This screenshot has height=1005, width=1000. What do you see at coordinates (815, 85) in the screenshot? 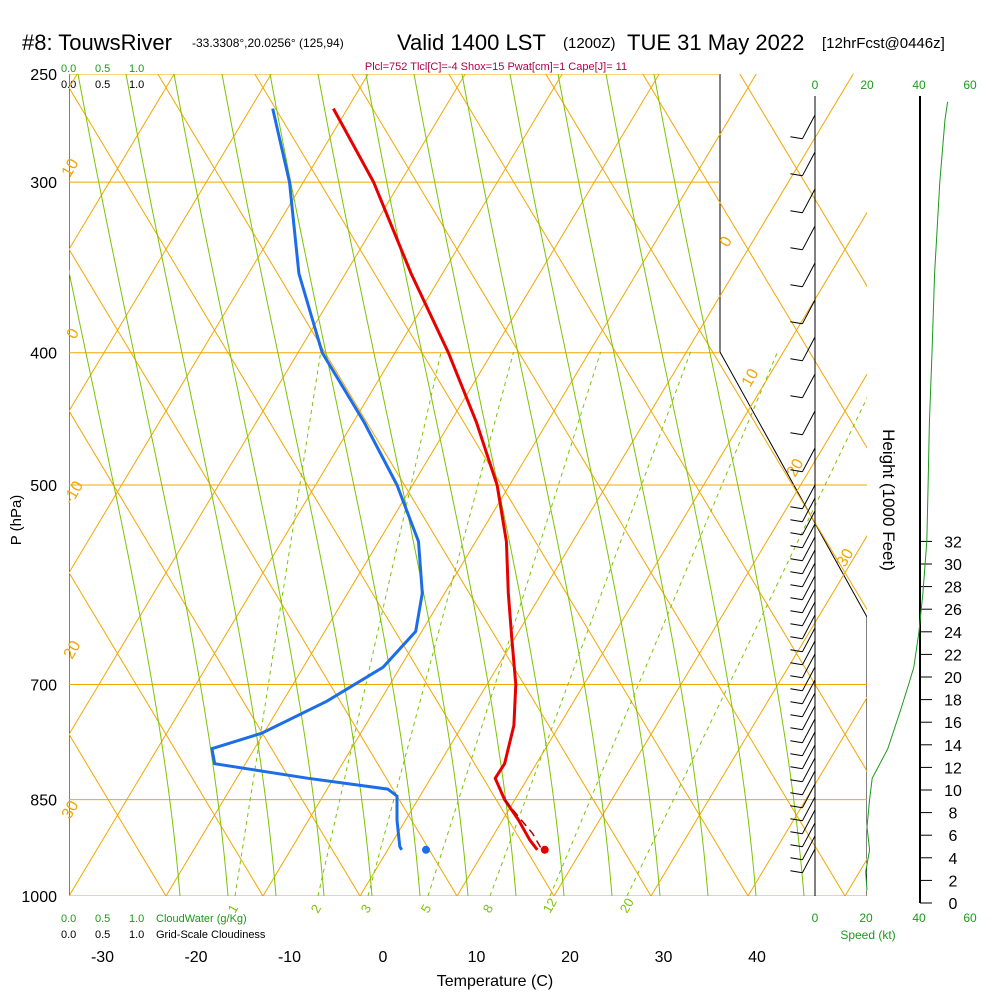
I see `speed-top-0: 0` at bounding box center [815, 85].